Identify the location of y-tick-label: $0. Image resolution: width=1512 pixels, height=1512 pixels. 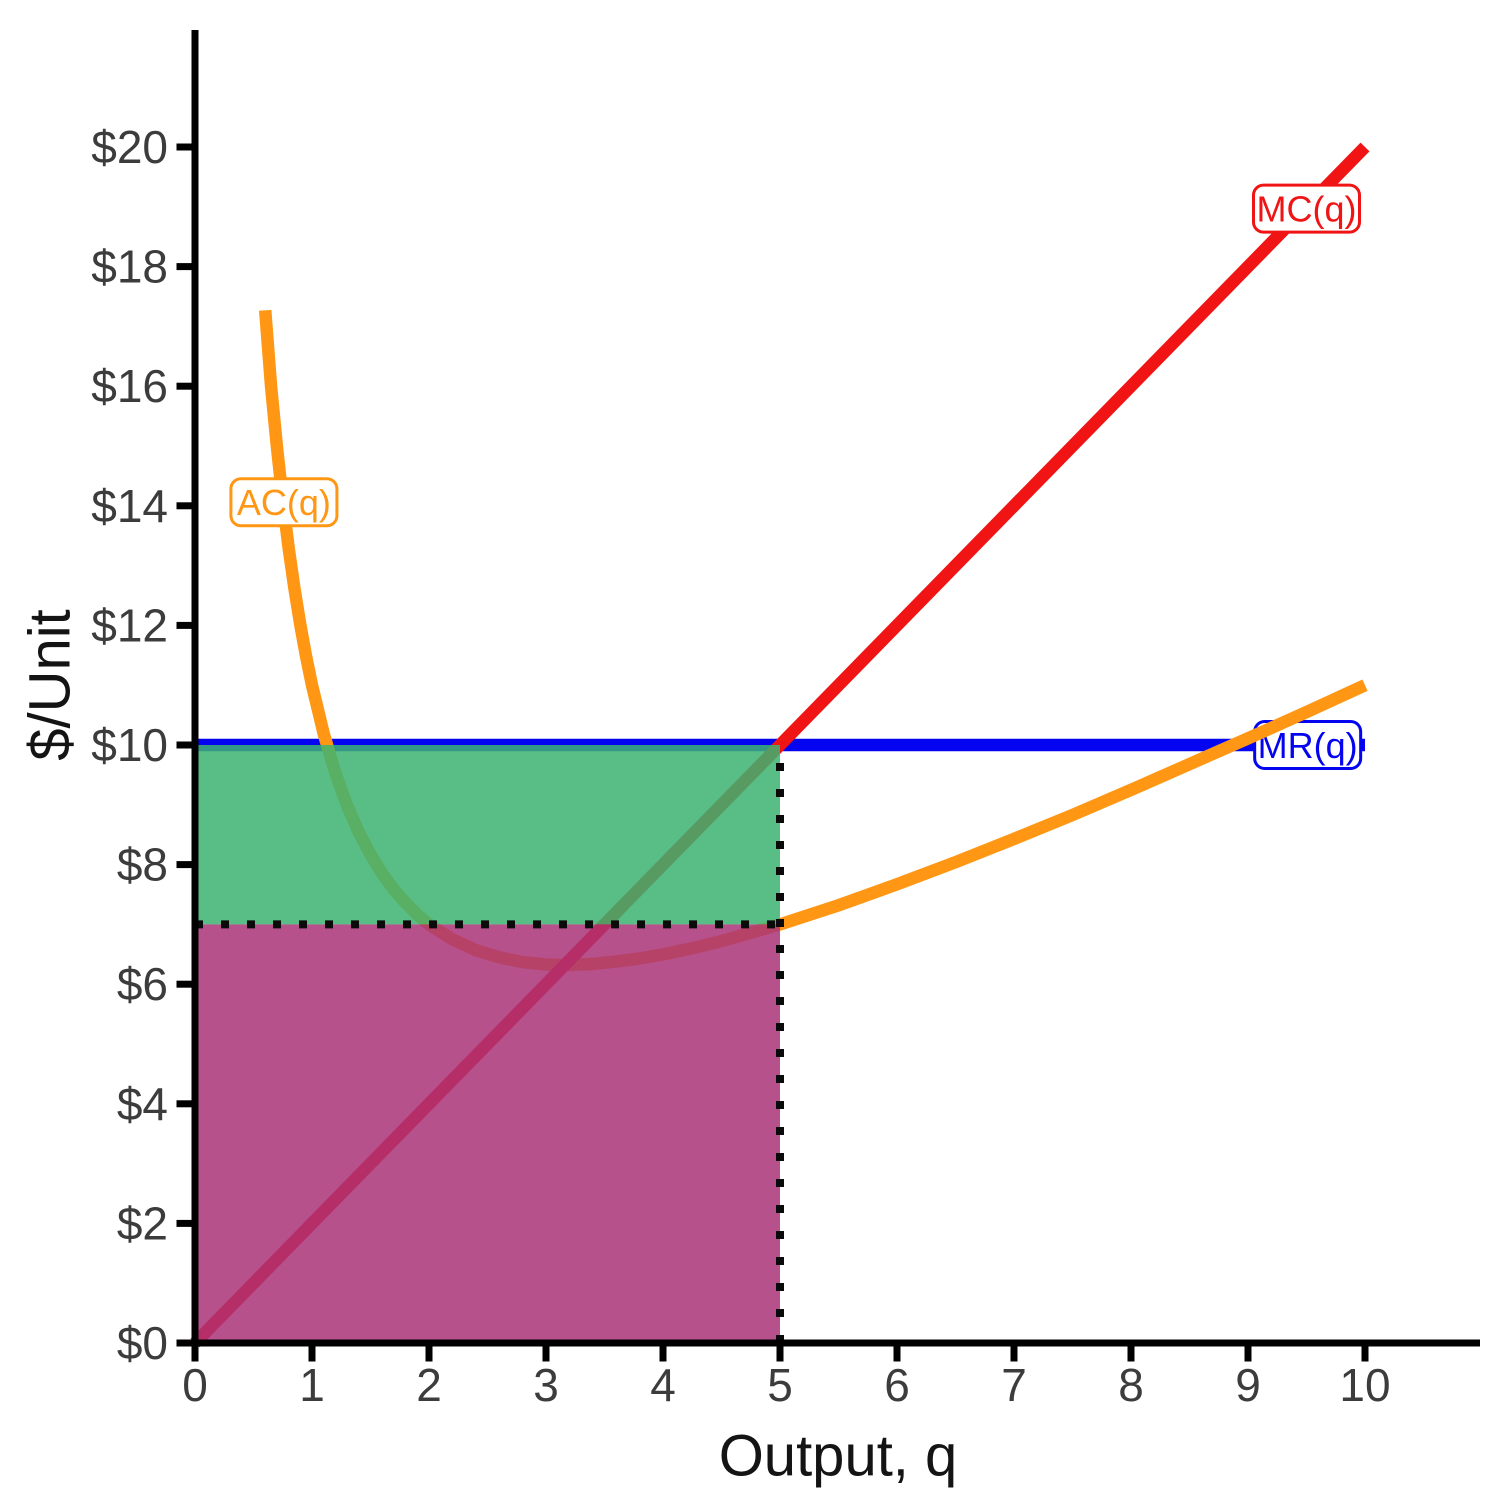
(142, 1343).